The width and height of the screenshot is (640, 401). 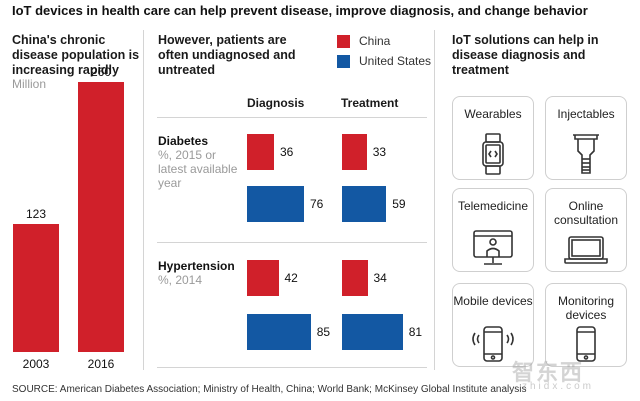 What do you see at coordinates (380, 278) in the screenshot?
I see `bar-value-label: 34` at bounding box center [380, 278].